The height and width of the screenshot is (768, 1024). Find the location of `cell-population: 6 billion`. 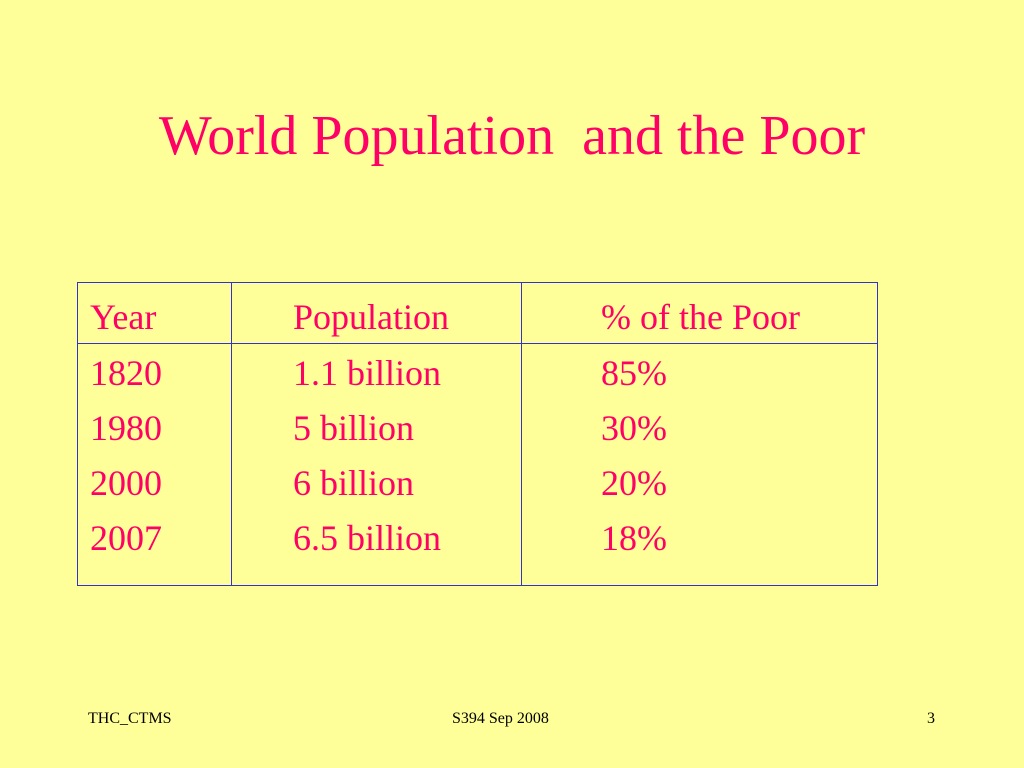

cell-population: 6 billion is located at coordinates (354, 483).